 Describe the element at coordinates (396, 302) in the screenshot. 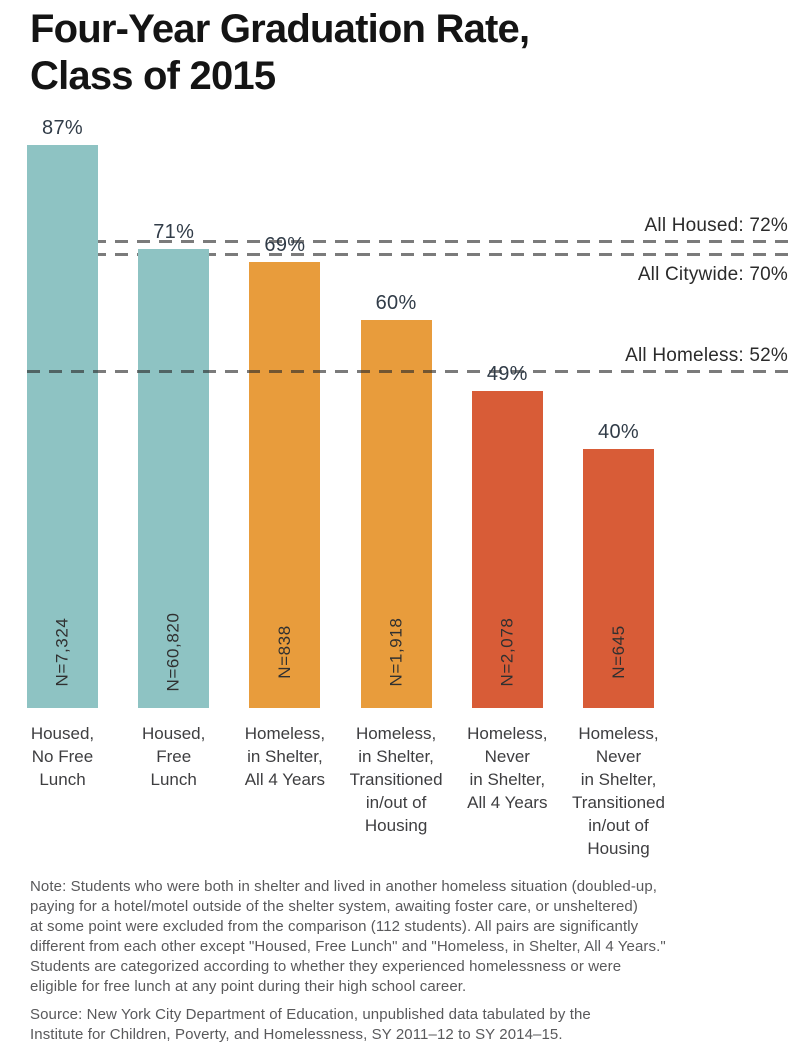

I see `bar-value-label: 60%` at that location.